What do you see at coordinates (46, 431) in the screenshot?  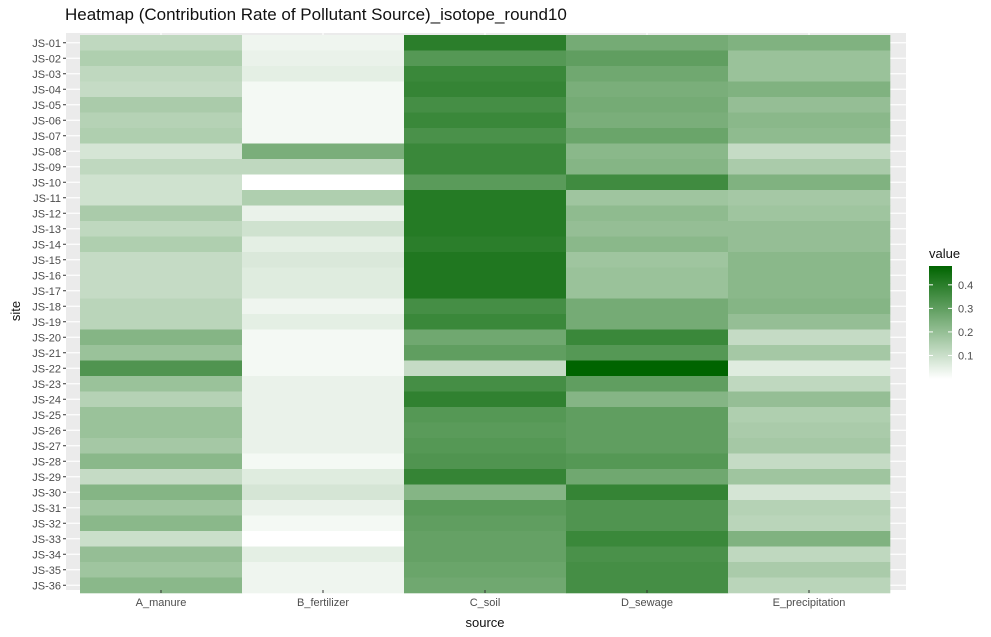 I see `y-tick-label: JS-26` at bounding box center [46, 431].